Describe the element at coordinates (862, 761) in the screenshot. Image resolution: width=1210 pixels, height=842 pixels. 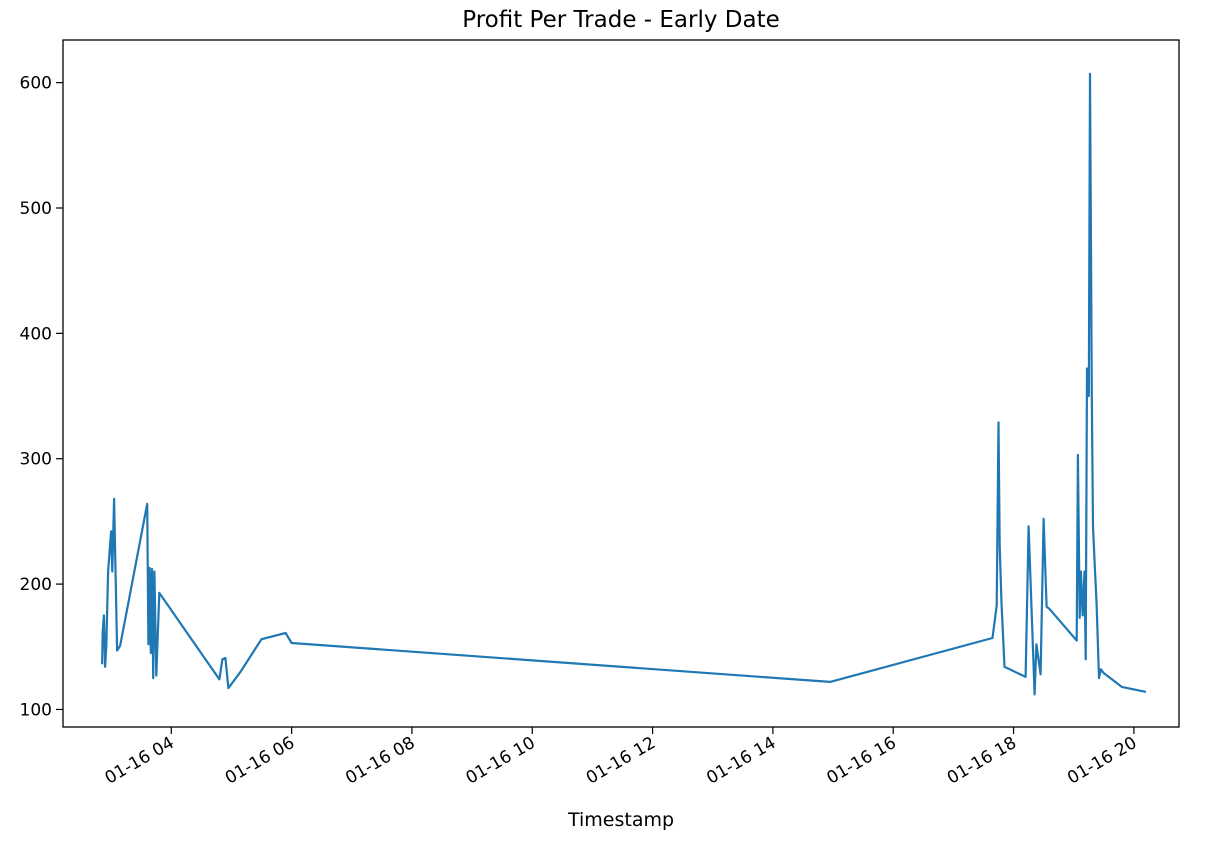
I see `x-tick-label: 01-16 16` at that location.